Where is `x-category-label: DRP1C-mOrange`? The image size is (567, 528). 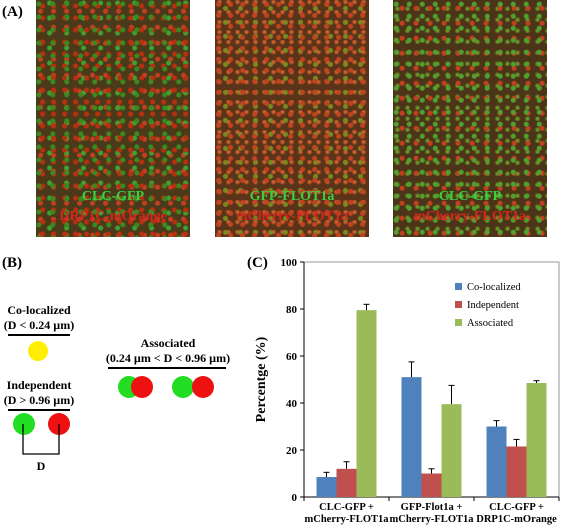
x-category-label: DRP1C-mOrange is located at coordinates (516, 519).